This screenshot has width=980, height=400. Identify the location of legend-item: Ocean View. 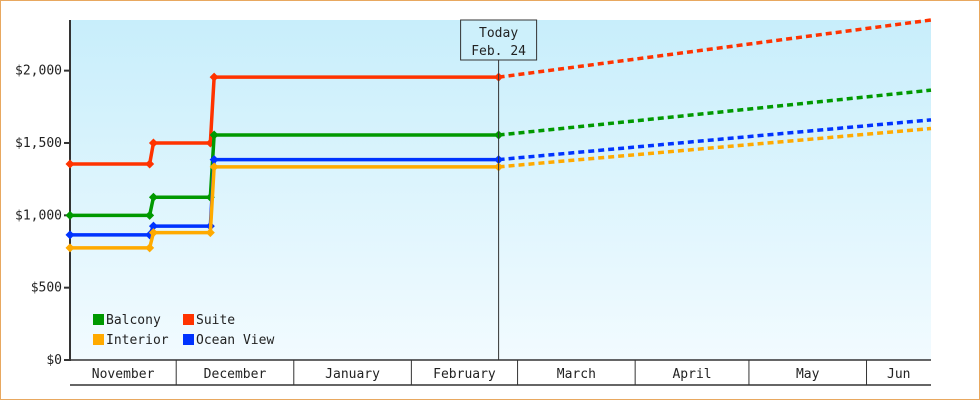
(228, 340).